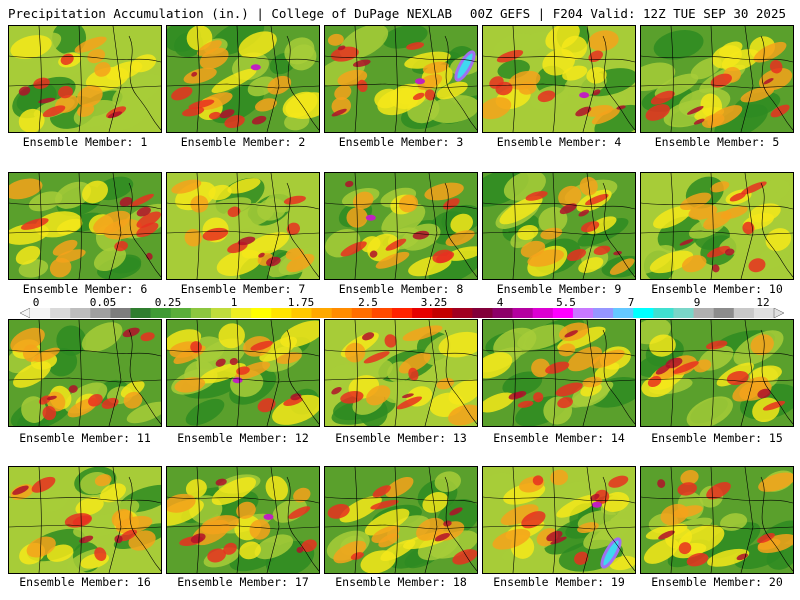 The image size is (800, 600). What do you see at coordinates (243, 289) in the screenshot?
I see `ensemble-member-label-7: Ensemble Member: 7` at bounding box center [243, 289].